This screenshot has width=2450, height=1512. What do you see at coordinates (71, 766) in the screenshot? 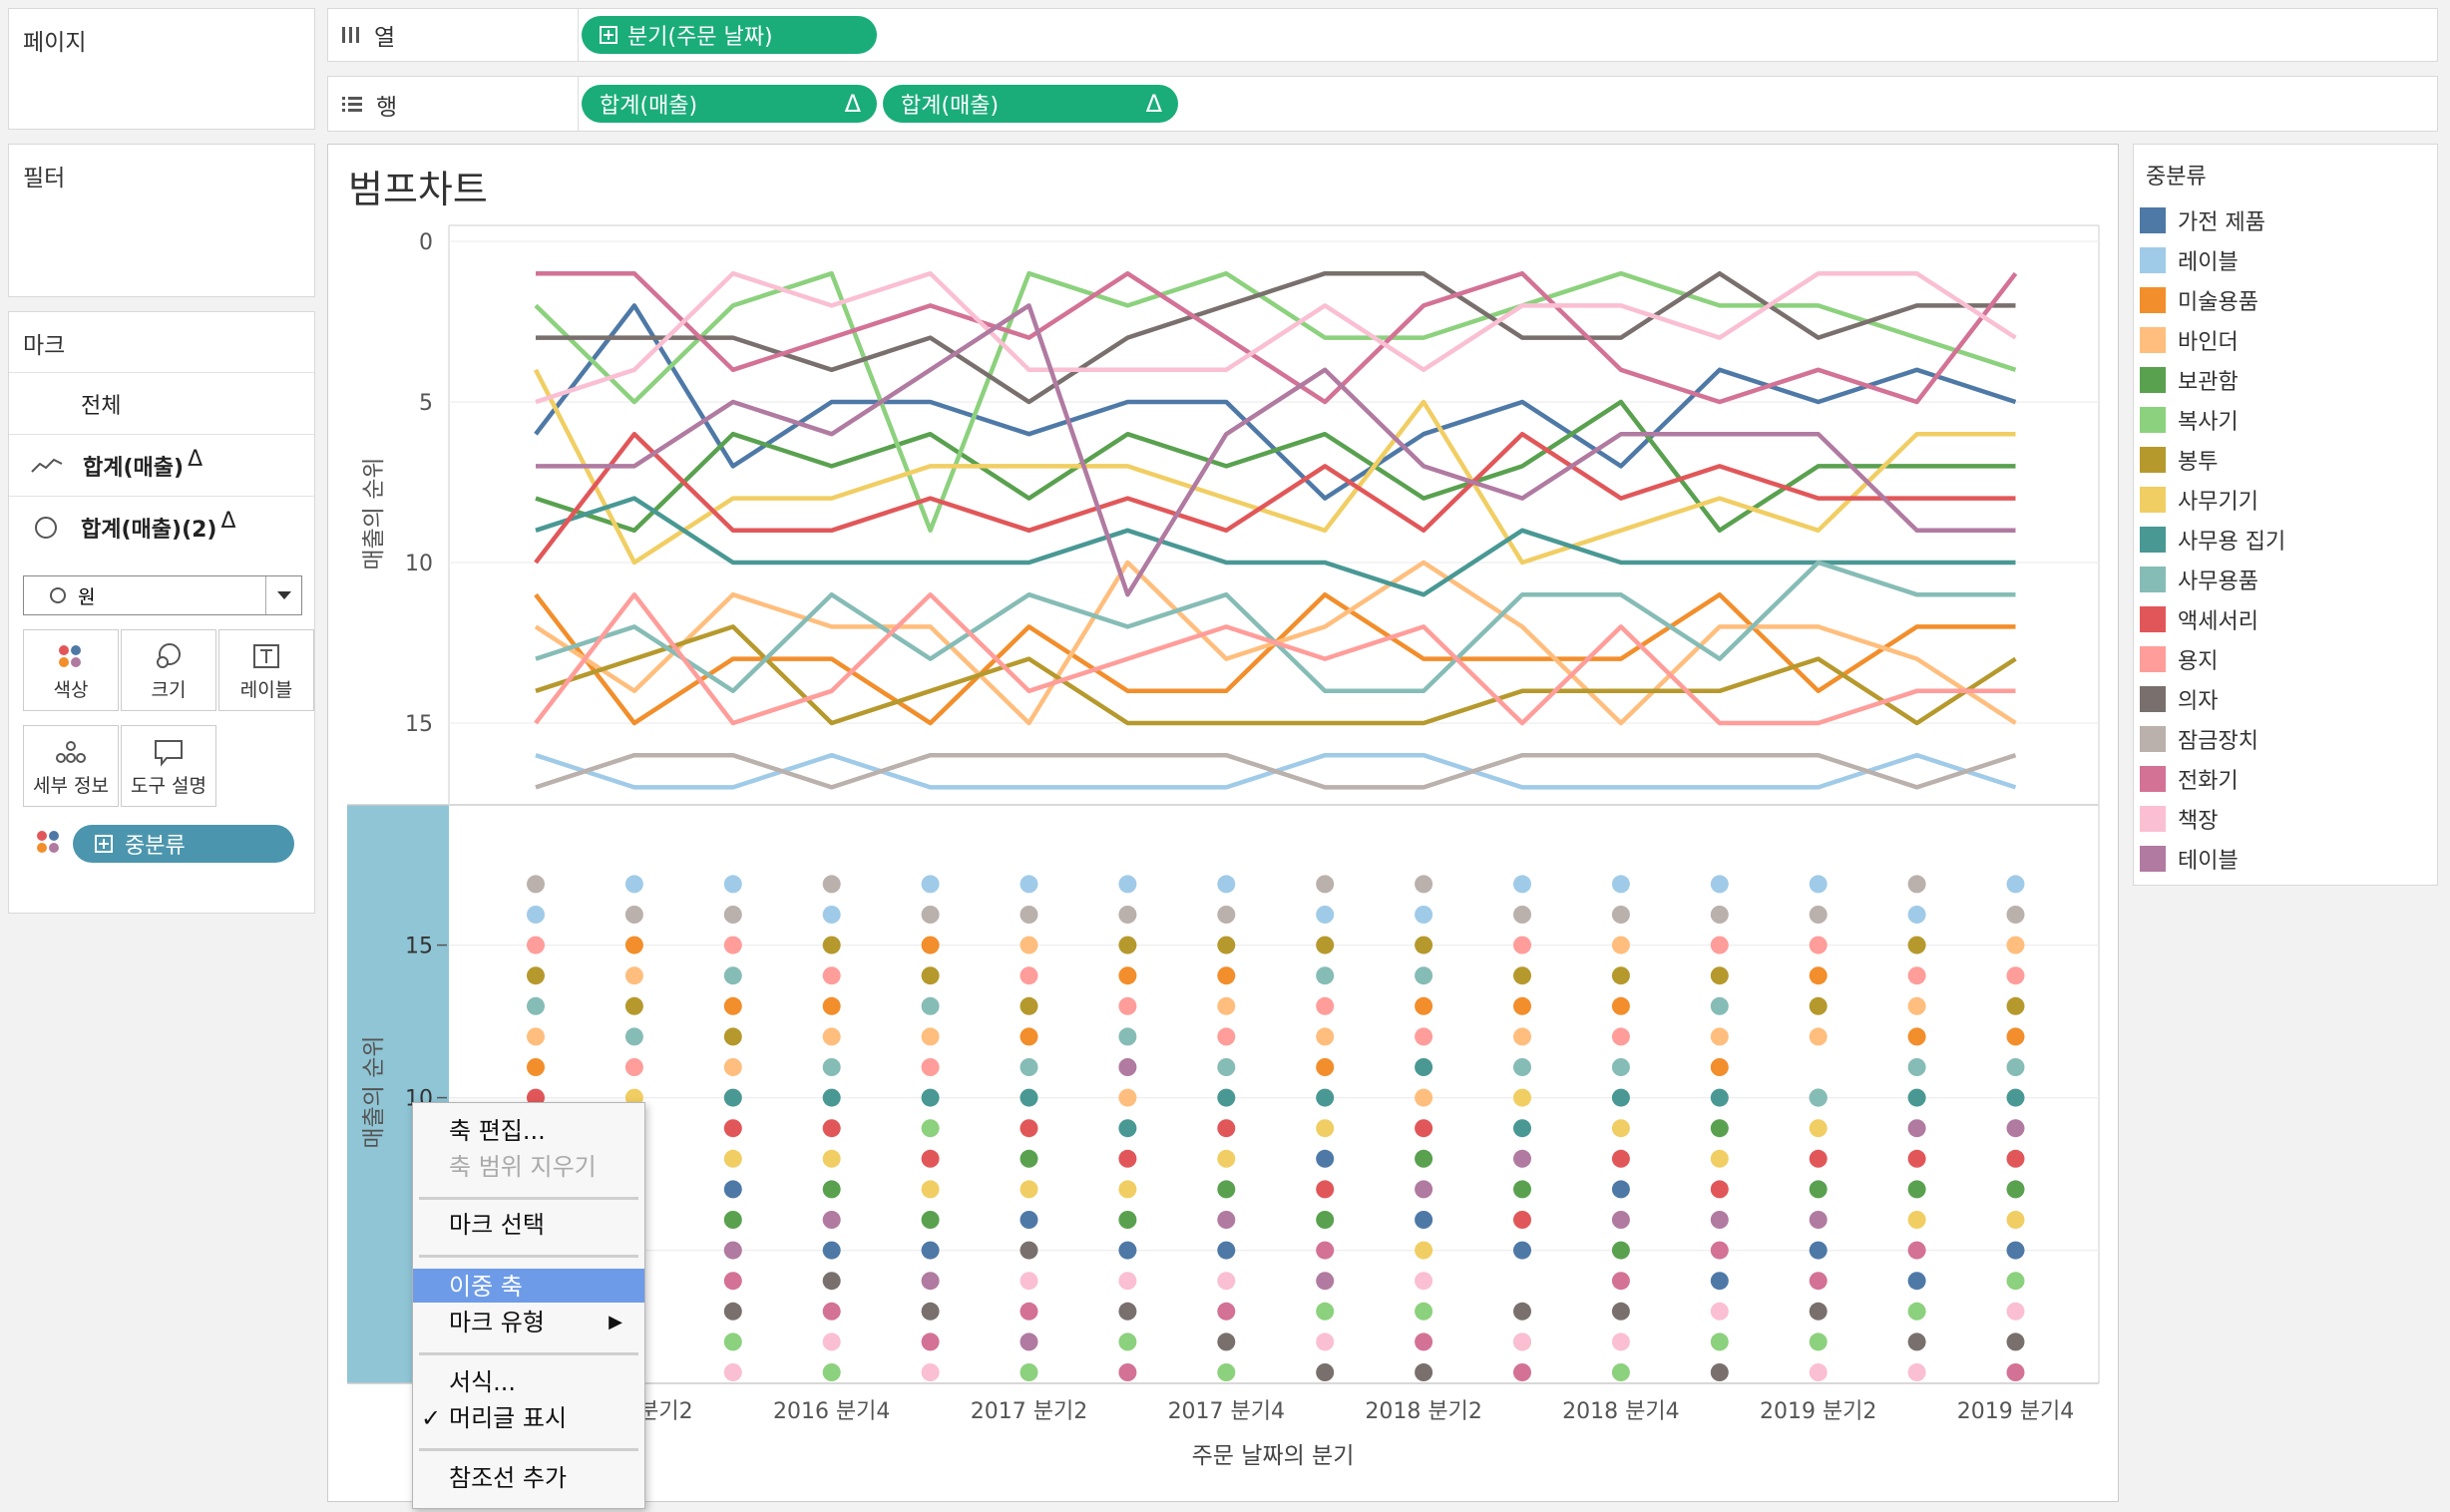
I see `detail-button: 세부 정보` at bounding box center [71, 766].